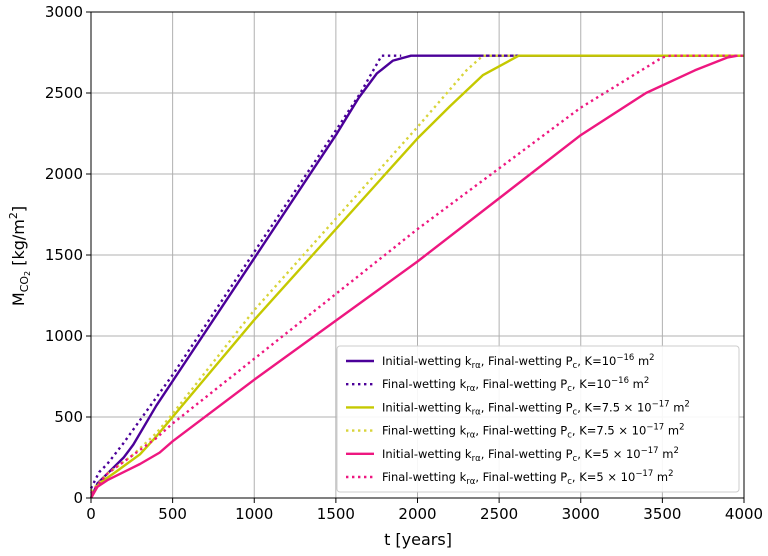  I want to click on y-tick-label: 3000, so click(64, 12).